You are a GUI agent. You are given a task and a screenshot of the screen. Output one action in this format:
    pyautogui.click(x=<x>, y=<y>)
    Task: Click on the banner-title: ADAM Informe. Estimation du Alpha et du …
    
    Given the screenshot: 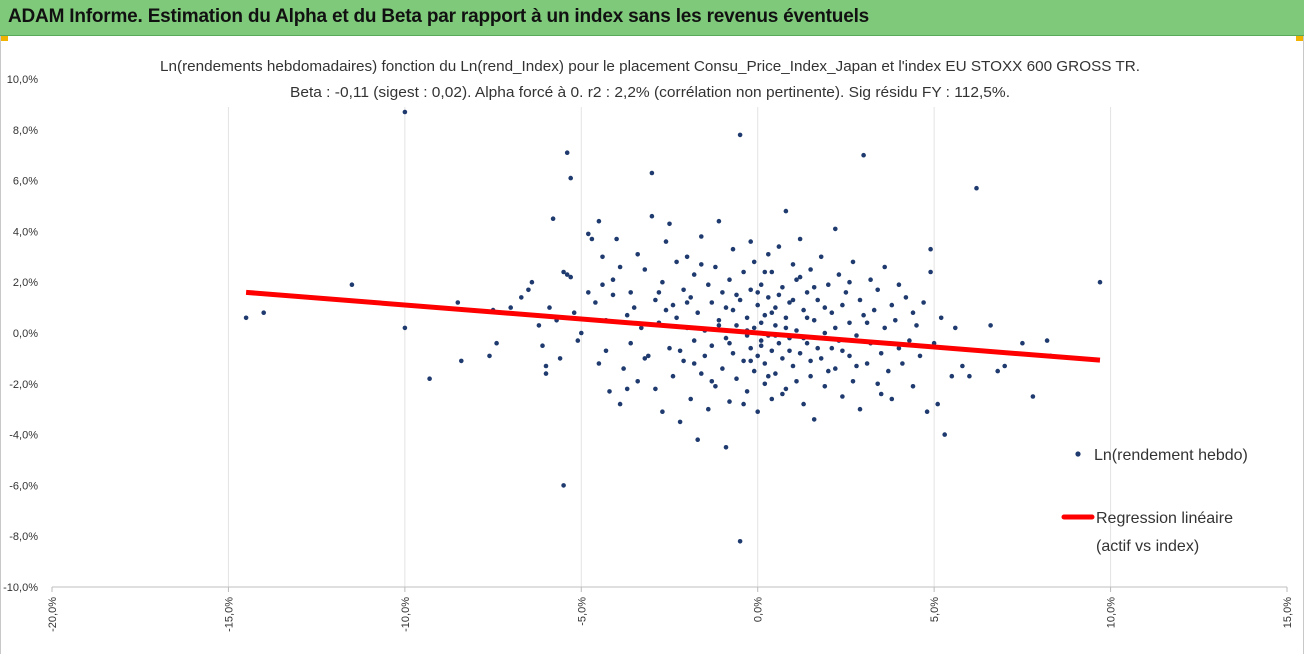 What is the action you would take?
    pyautogui.click(x=439, y=16)
    